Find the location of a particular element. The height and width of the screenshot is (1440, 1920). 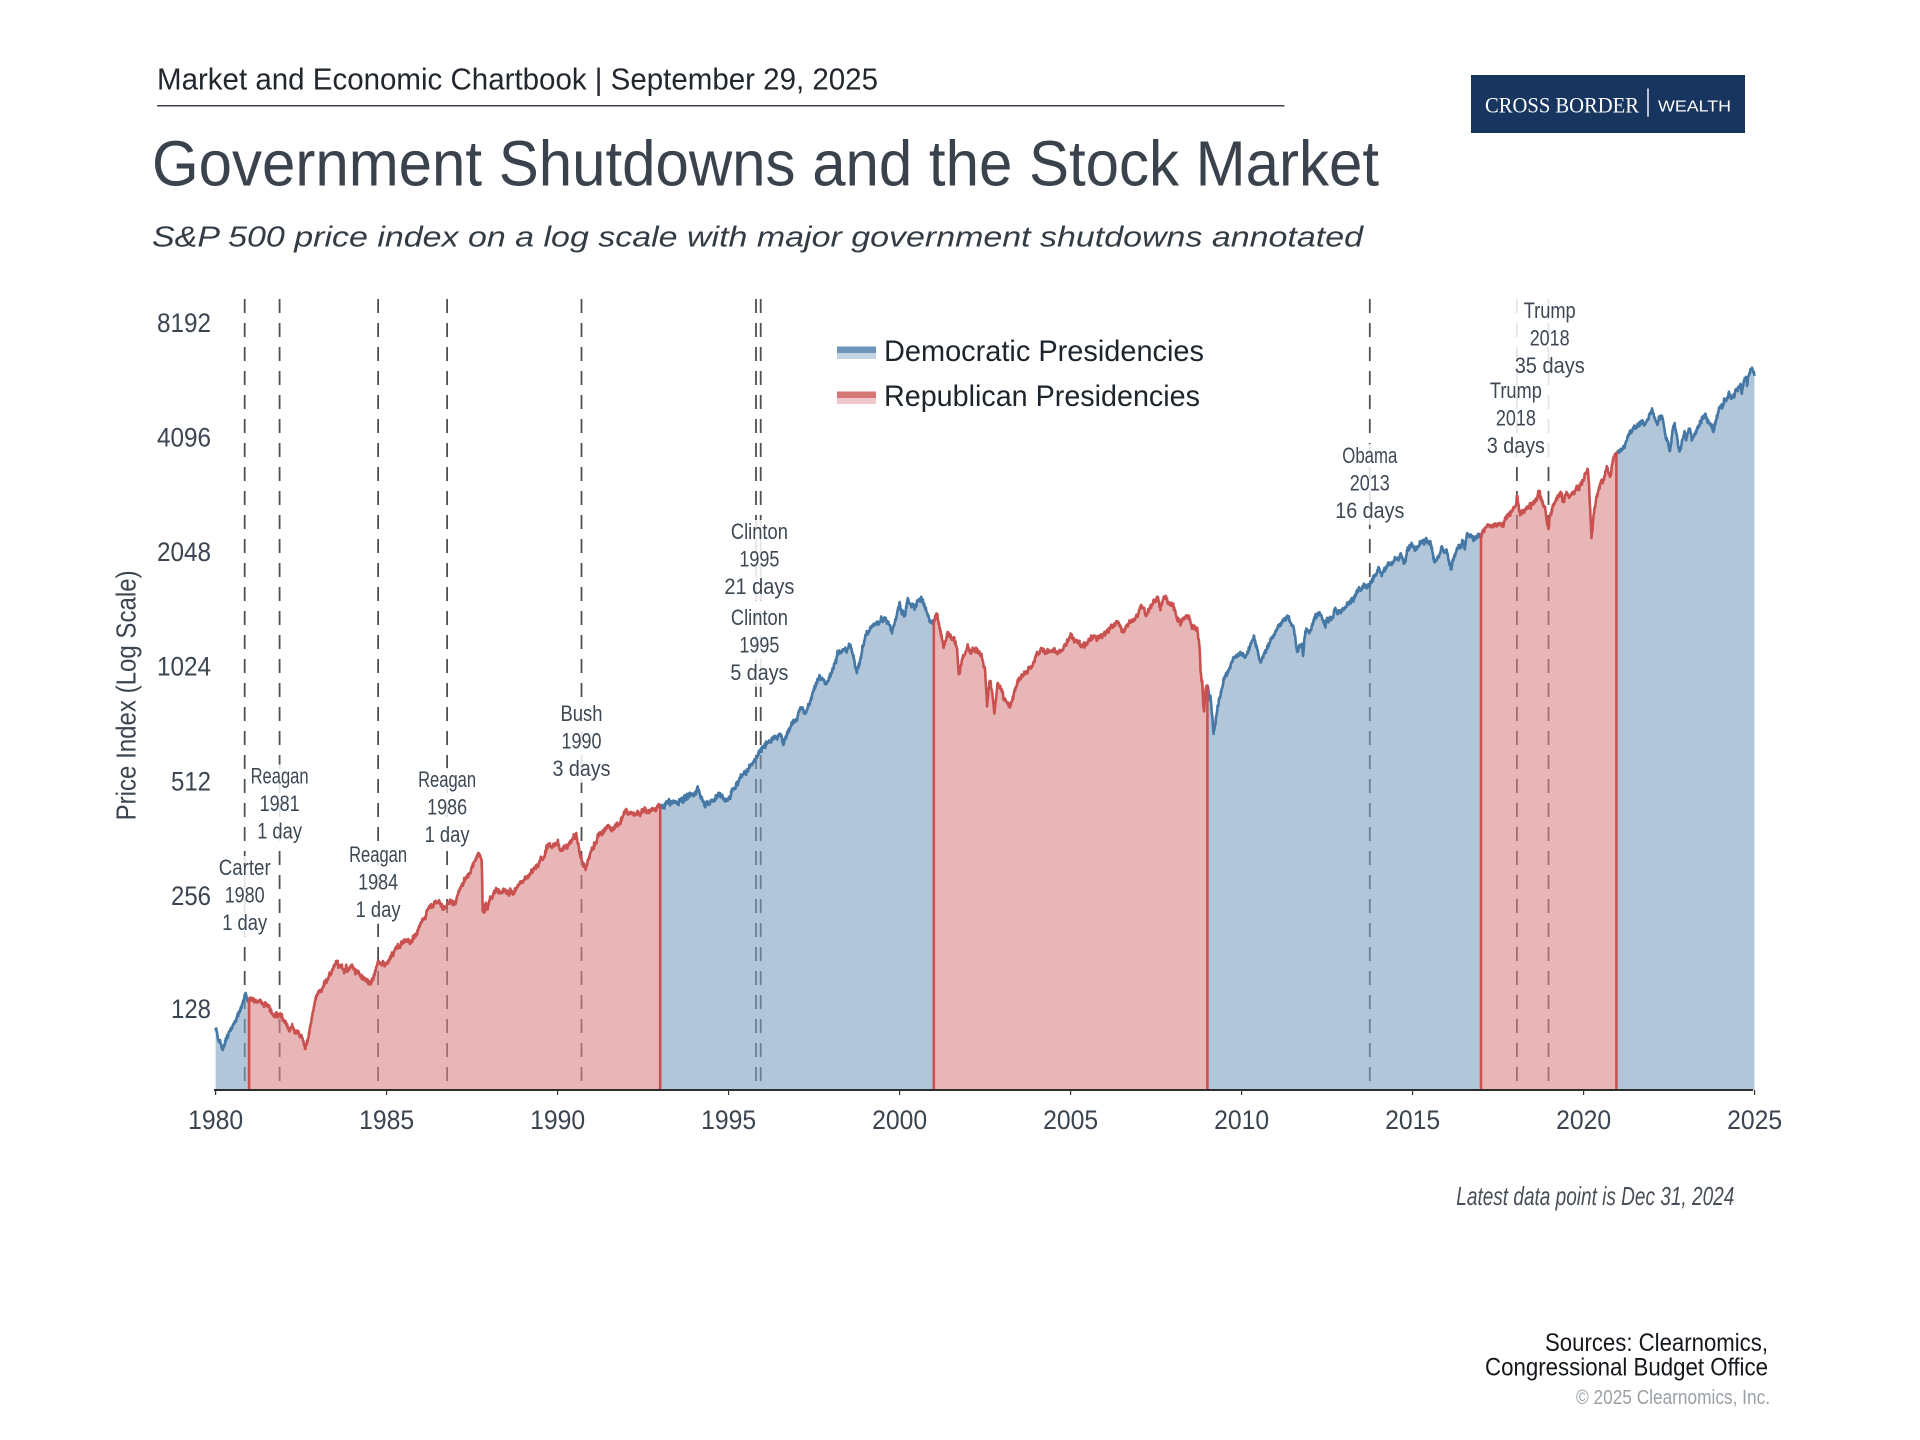

svg-text: 16 days is located at coordinates (1369, 510).